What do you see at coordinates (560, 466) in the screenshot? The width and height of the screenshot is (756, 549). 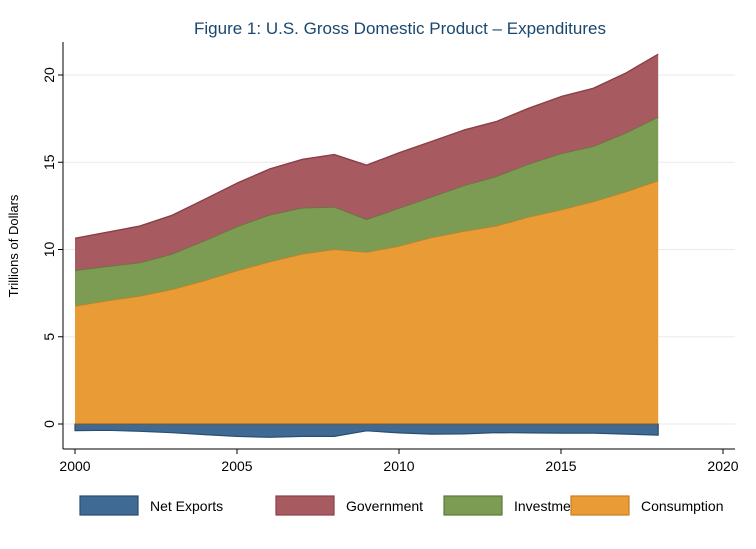 I see `x-tick-label-2015: 2015` at bounding box center [560, 466].